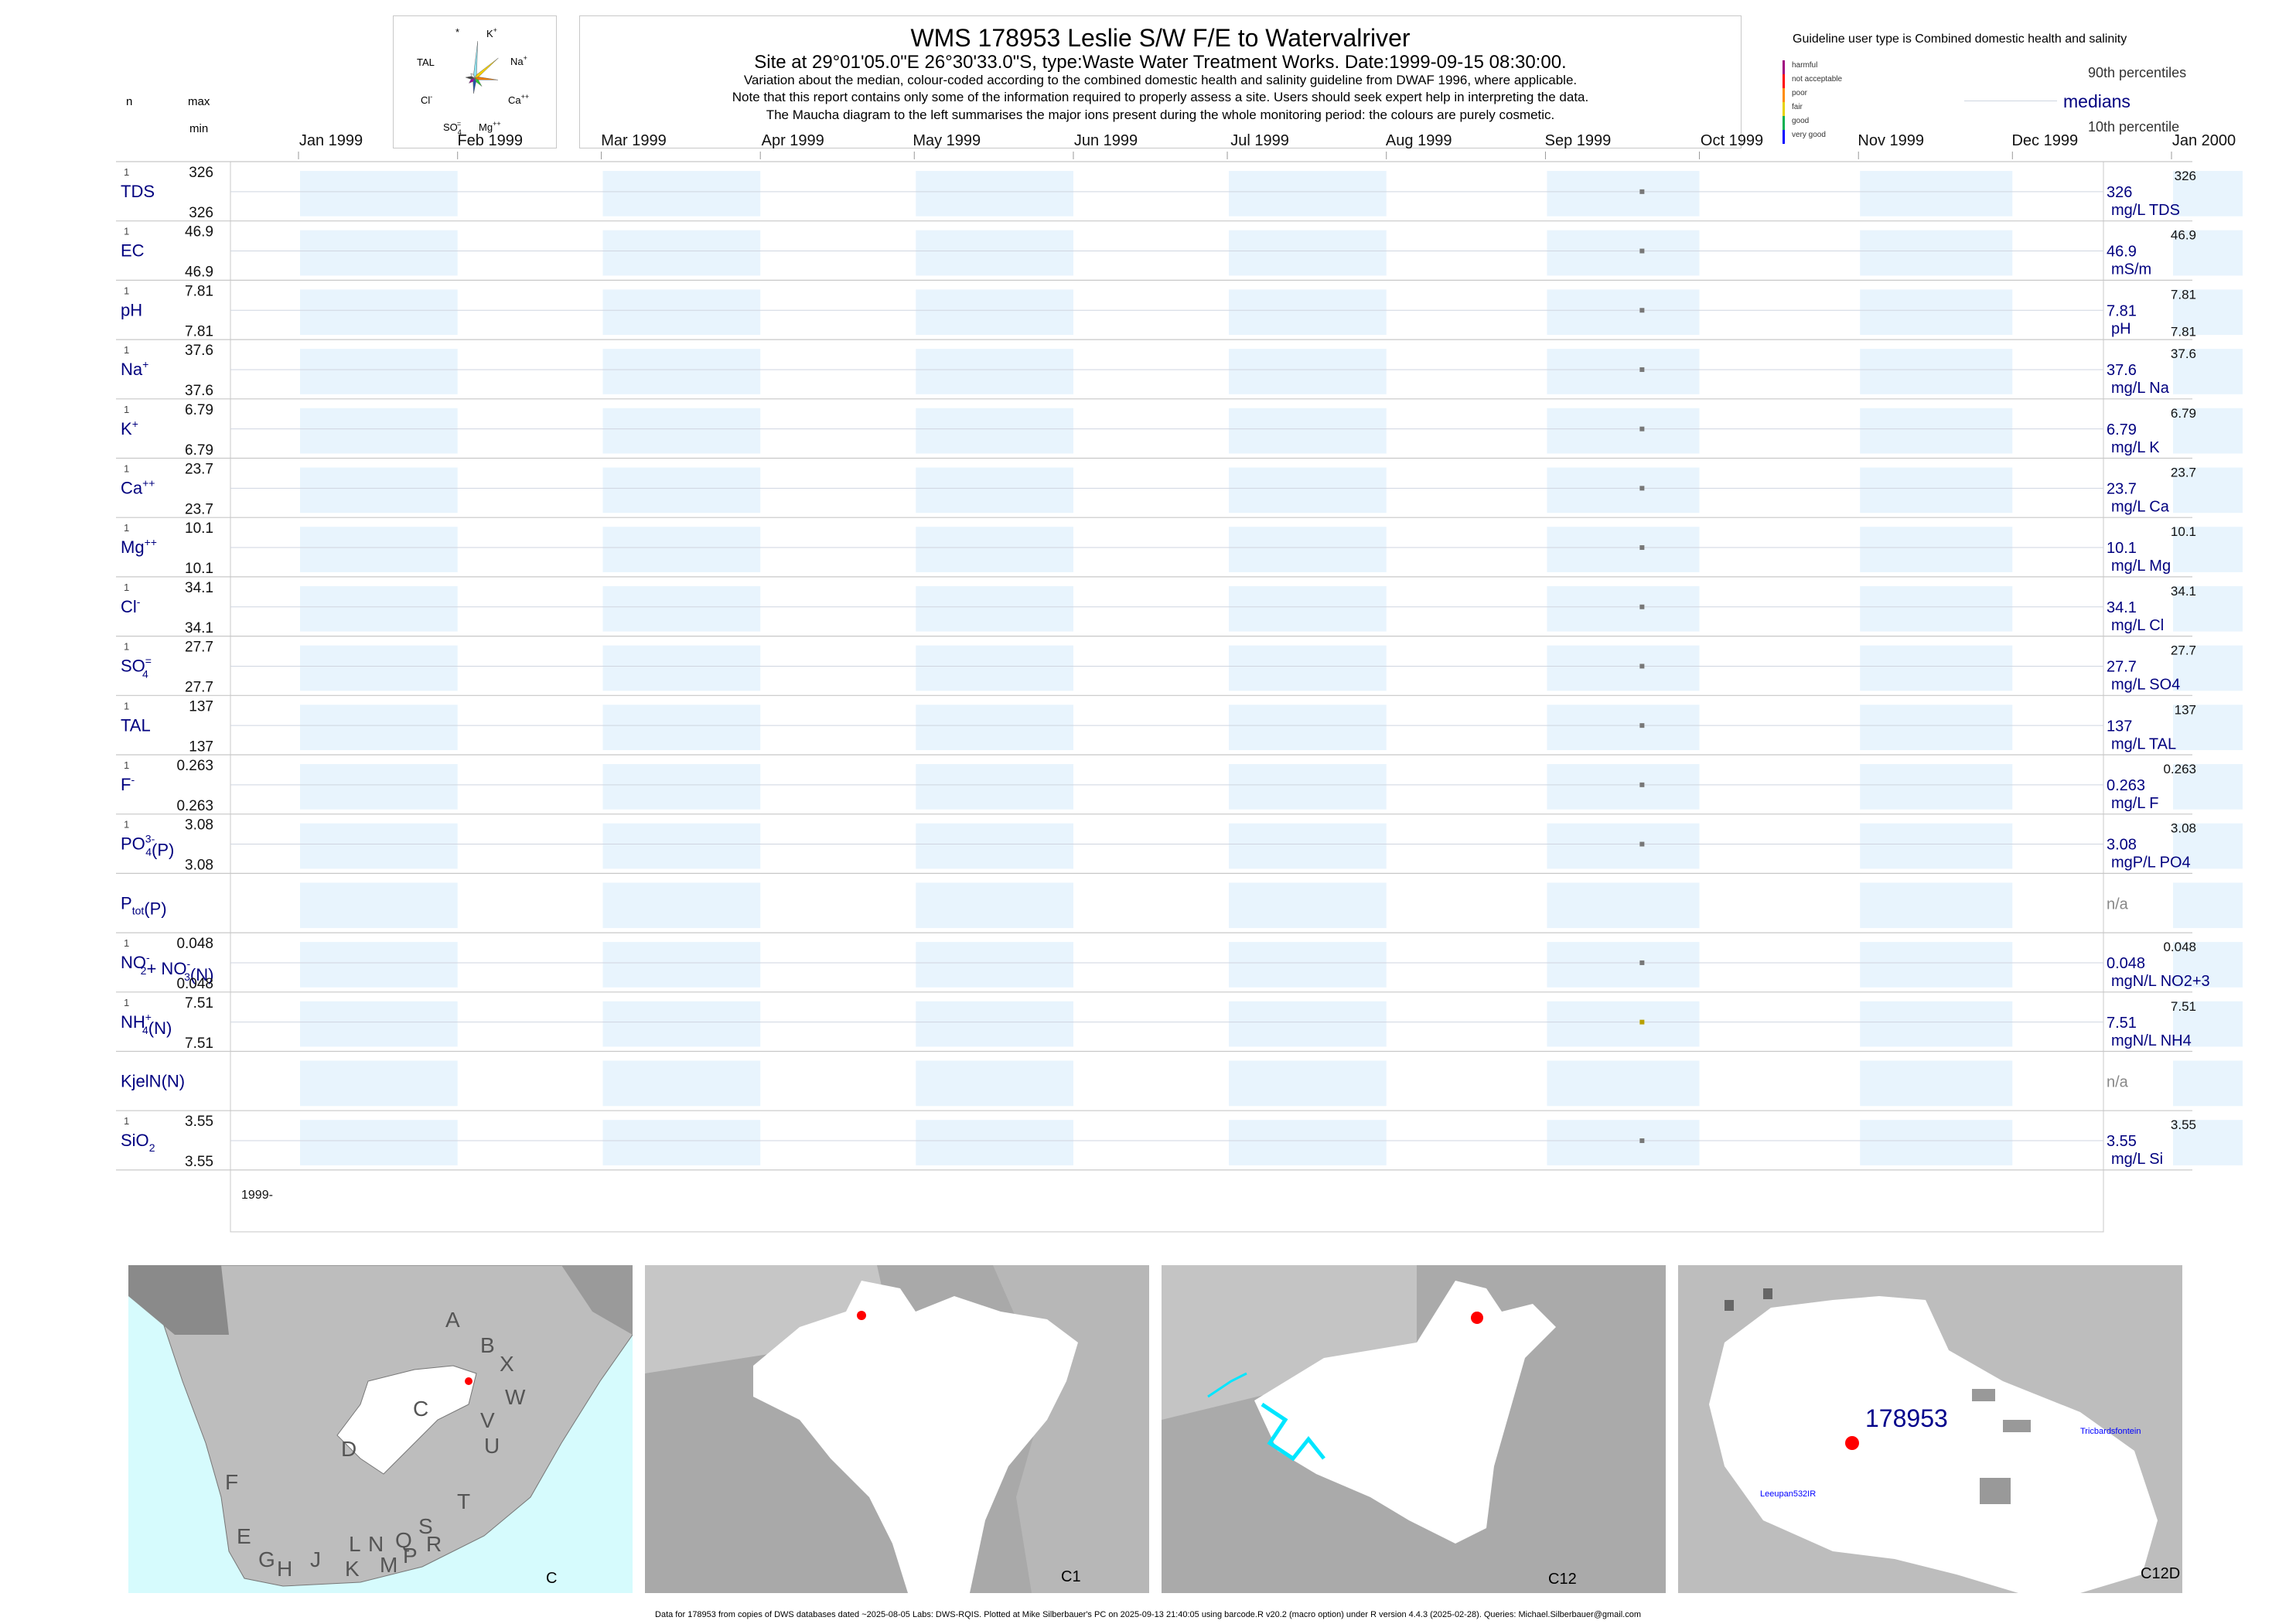 The image size is (2296, 1624). I want to click on map-panel-c12: C12, so click(1414, 1429).